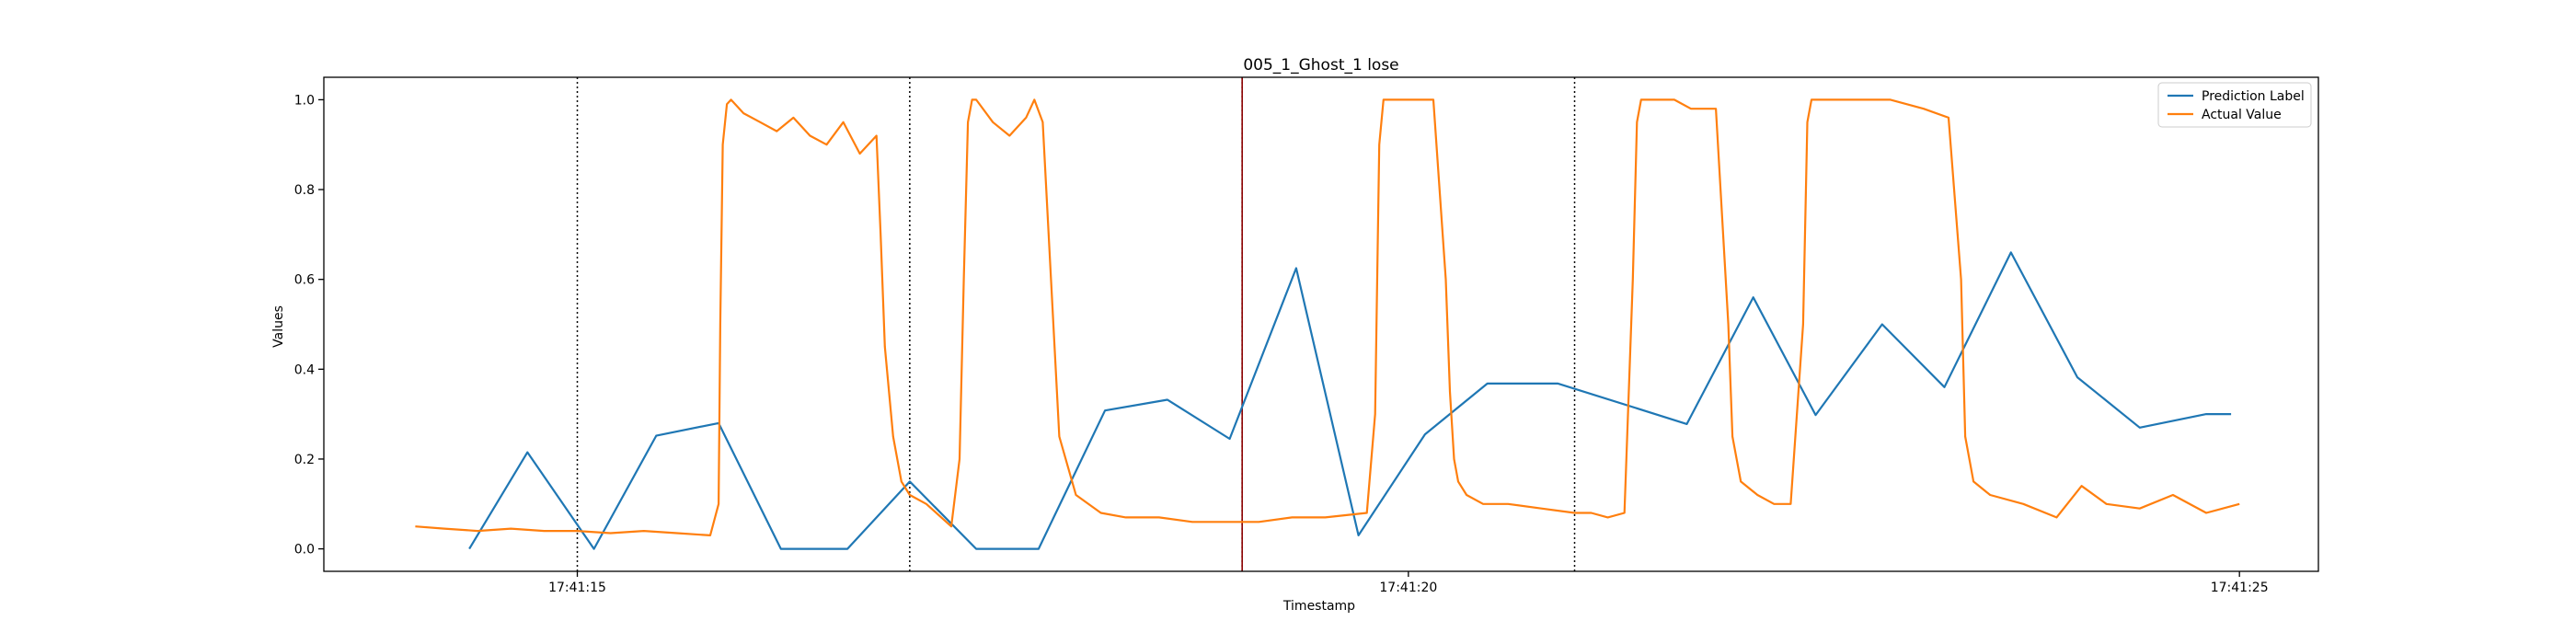  I want to click on legend-label-prediction-label: Prediction Label, so click(2253, 96).